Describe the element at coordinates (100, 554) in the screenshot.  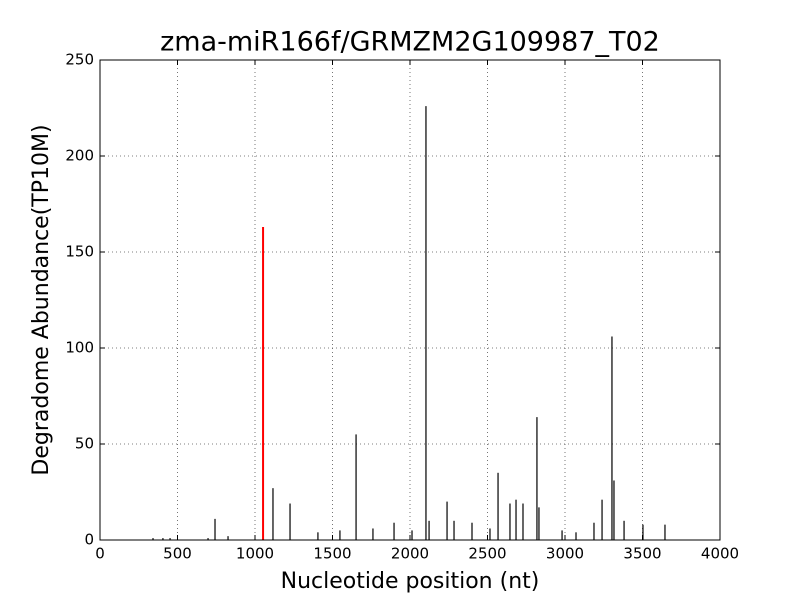
I see `x-tick-label: 0` at that location.